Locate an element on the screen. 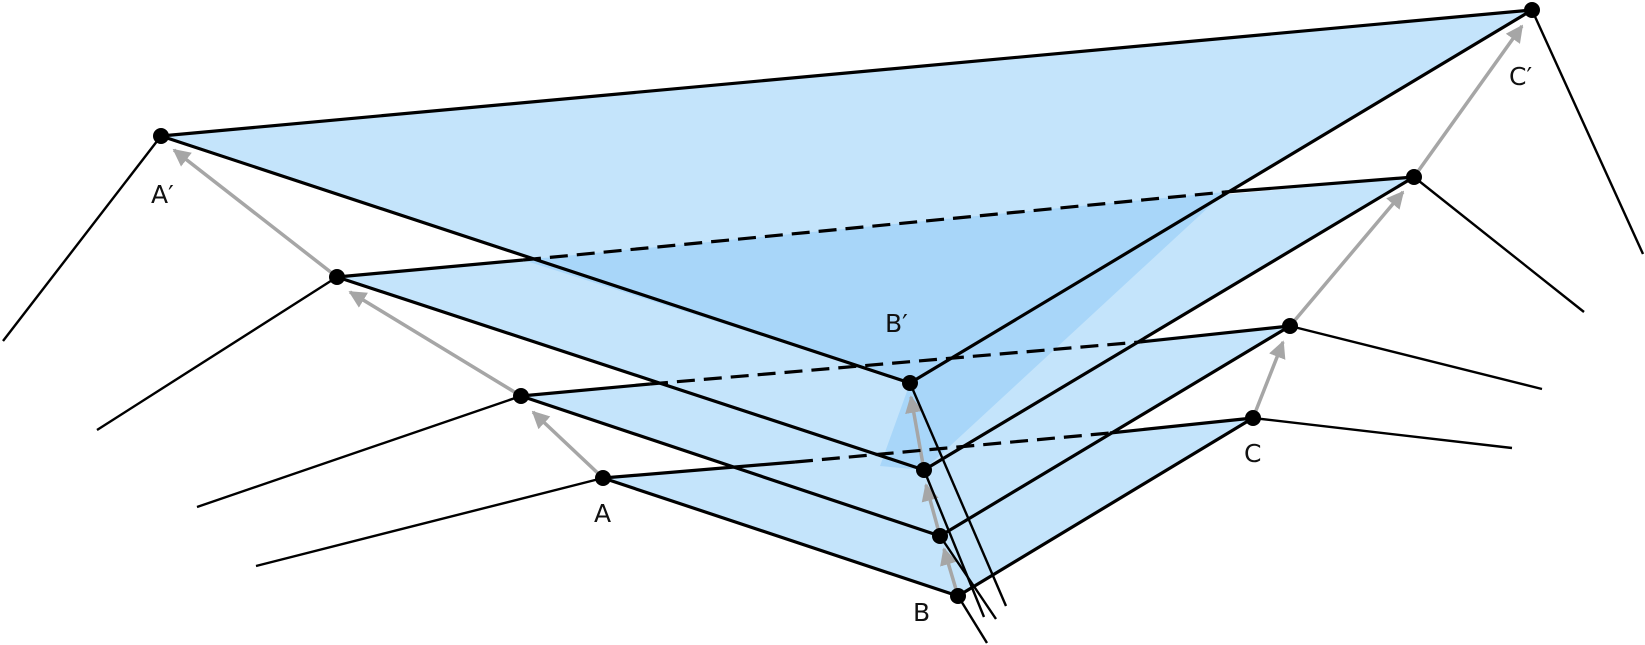 The width and height of the screenshot is (1645, 645). label-a-prime: A′ is located at coordinates (162, 194).